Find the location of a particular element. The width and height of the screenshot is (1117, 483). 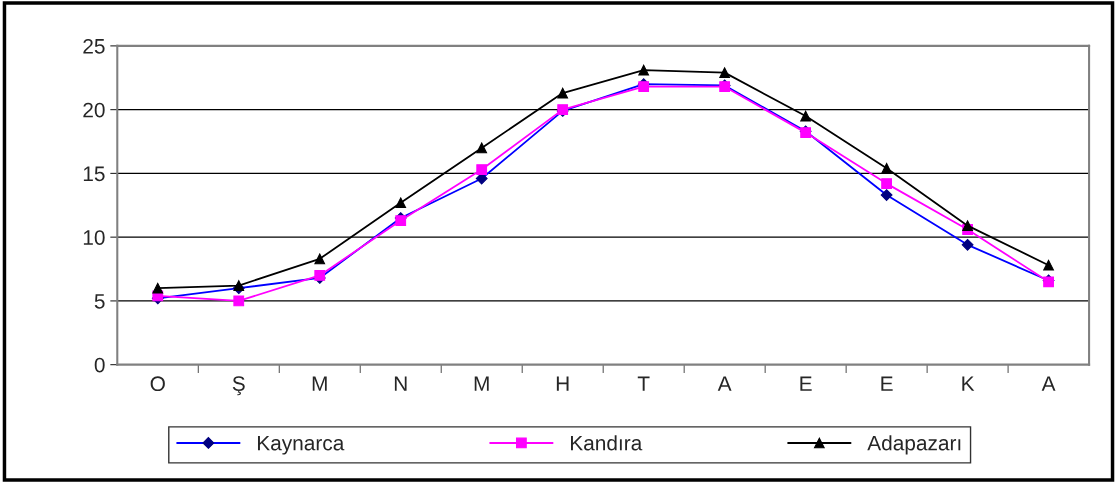

y-tick-label: 10 is located at coordinates (94, 237).